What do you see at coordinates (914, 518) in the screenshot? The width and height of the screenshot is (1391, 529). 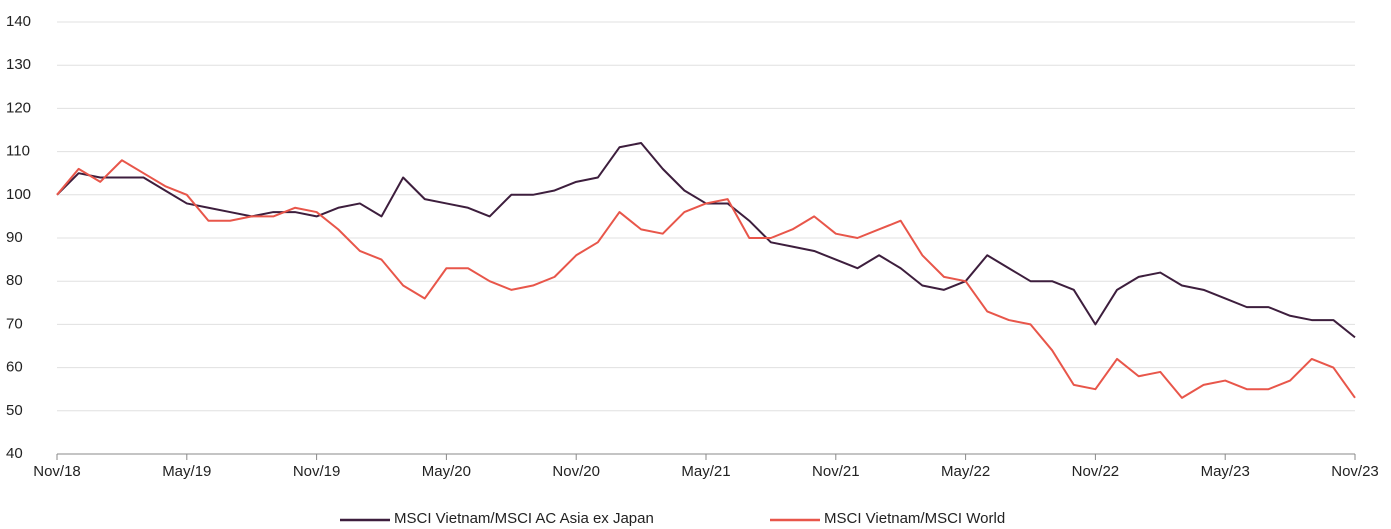 I see `legend-label: MSCI Vietnam/MSCI World` at bounding box center [914, 518].